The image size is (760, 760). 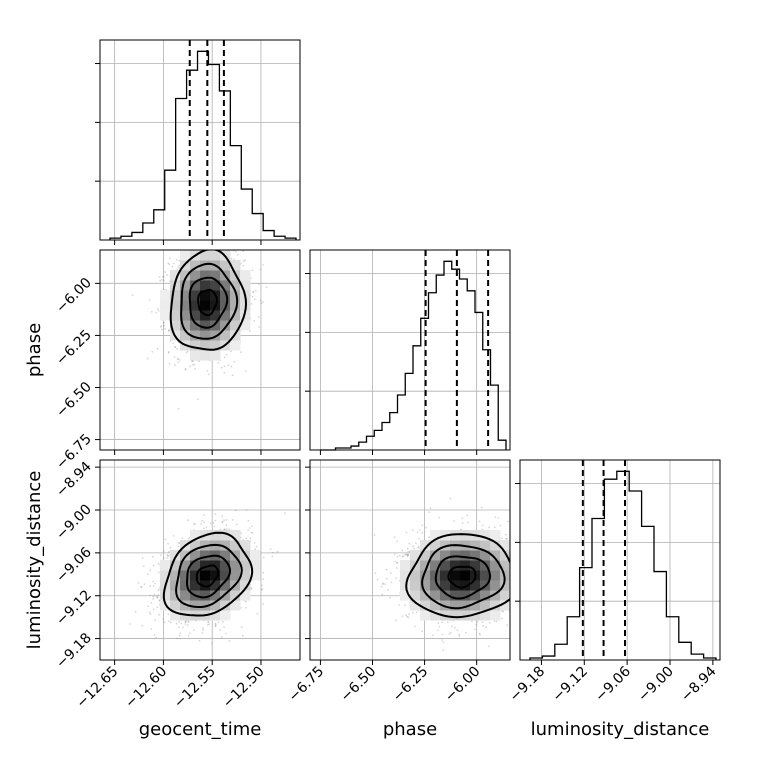 What do you see at coordinates (198, 334) in the screenshot?
I see `hist2d-panel-geocent_time-phase` at bounding box center [198, 334].